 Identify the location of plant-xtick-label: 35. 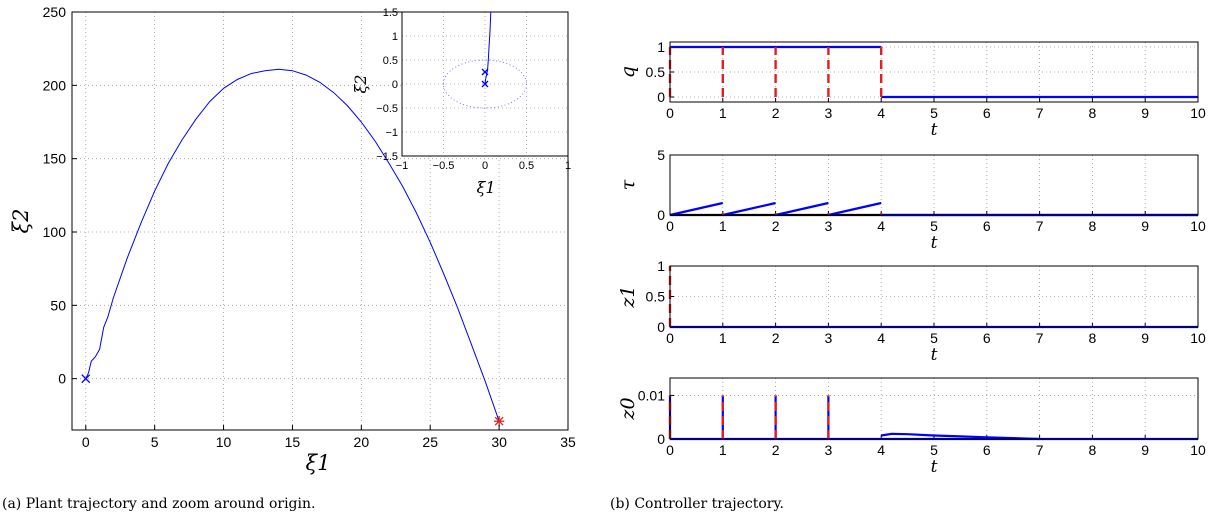
(568, 442).